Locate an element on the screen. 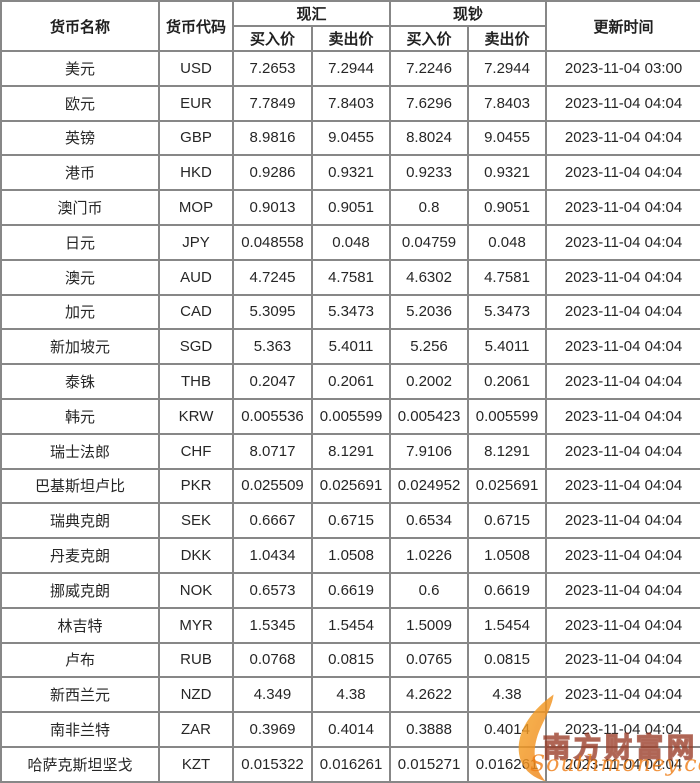  col-group-cash: 现钞 is located at coordinates (468, 13).